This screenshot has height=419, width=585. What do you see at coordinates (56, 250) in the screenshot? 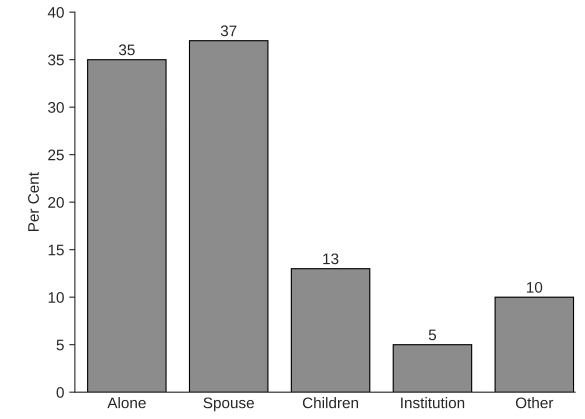
I see `y-tick-label: 15` at bounding box center [56, 250].